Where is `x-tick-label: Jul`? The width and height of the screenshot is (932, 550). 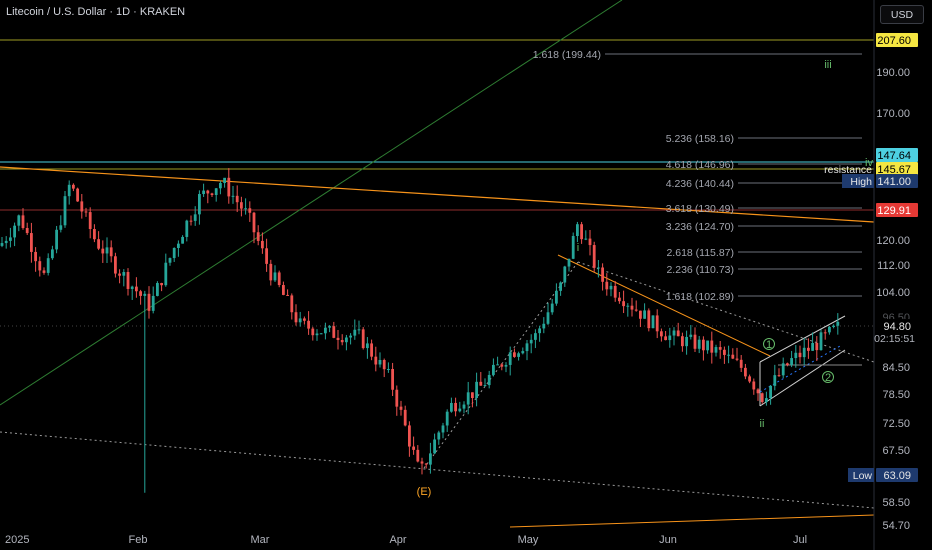
x-tick-label: Jul is located at coordinates (800, 540).